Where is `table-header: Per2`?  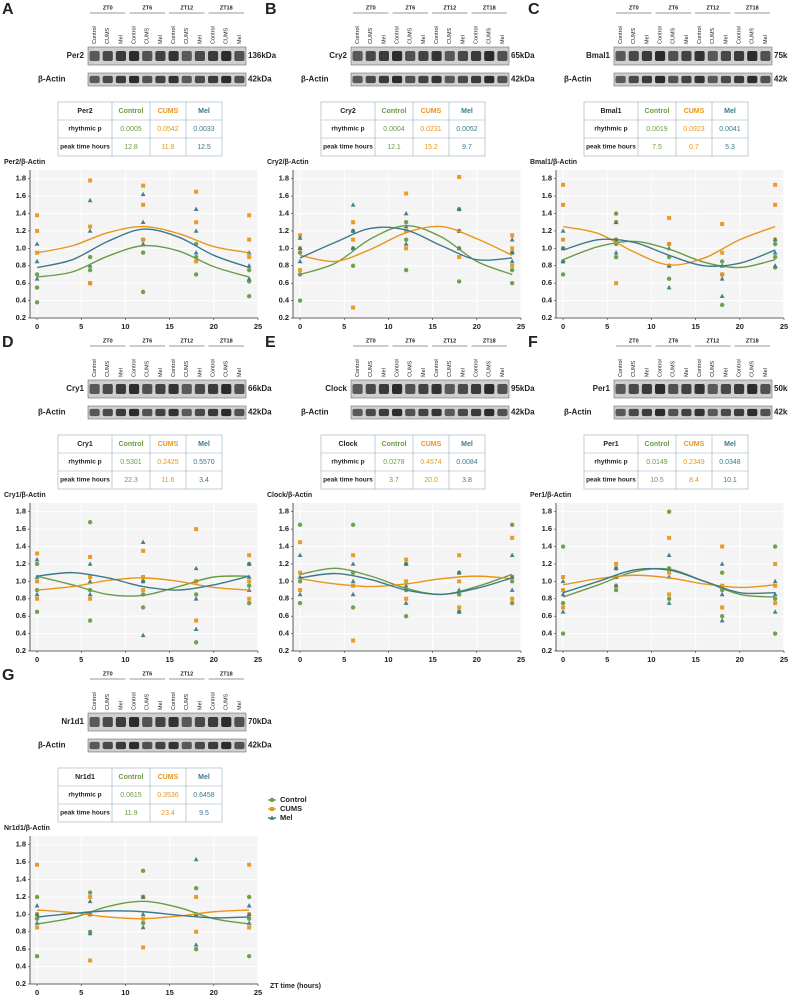 table-header: Per2 is located at coordinates (84, 111).